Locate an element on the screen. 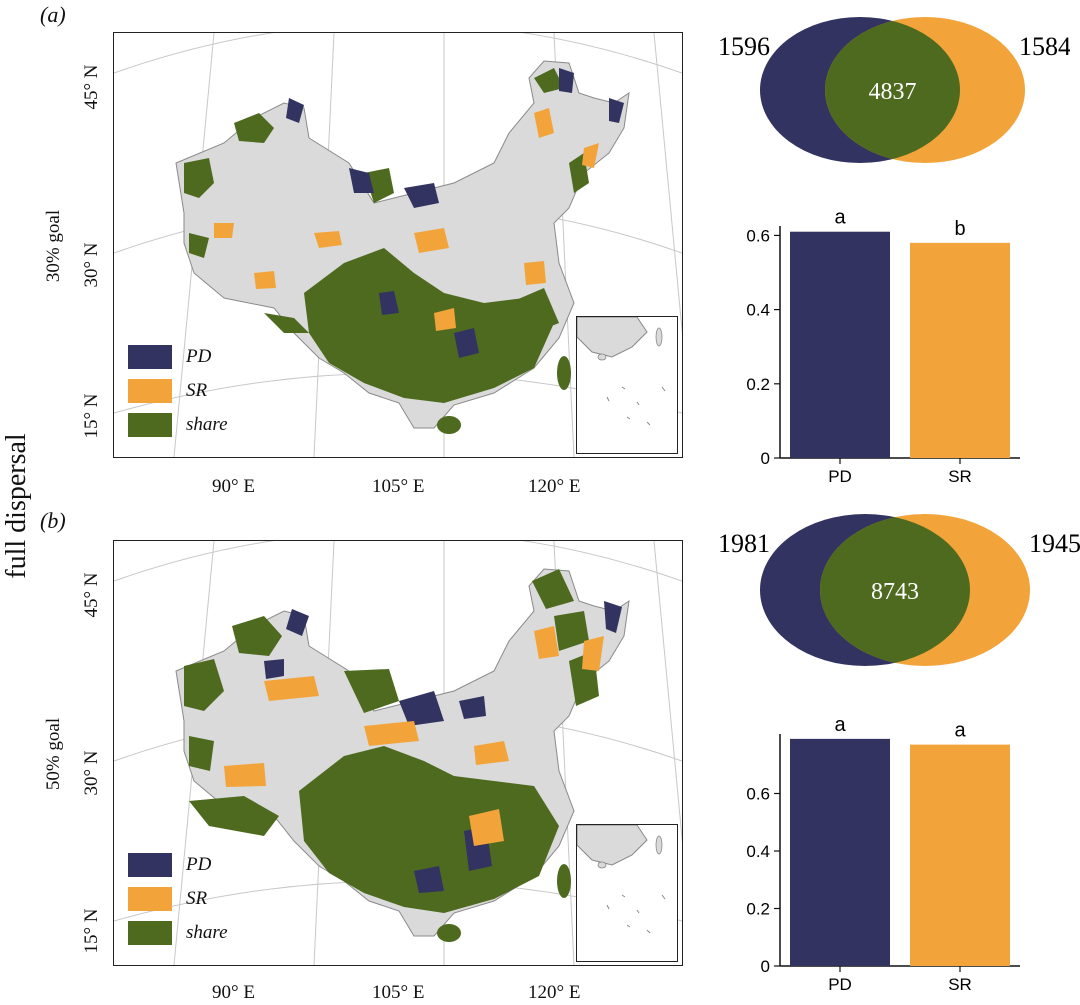 The width and height of the screenshot is (1080, 1005). inset-map-a is located at coordinates (627, 385).